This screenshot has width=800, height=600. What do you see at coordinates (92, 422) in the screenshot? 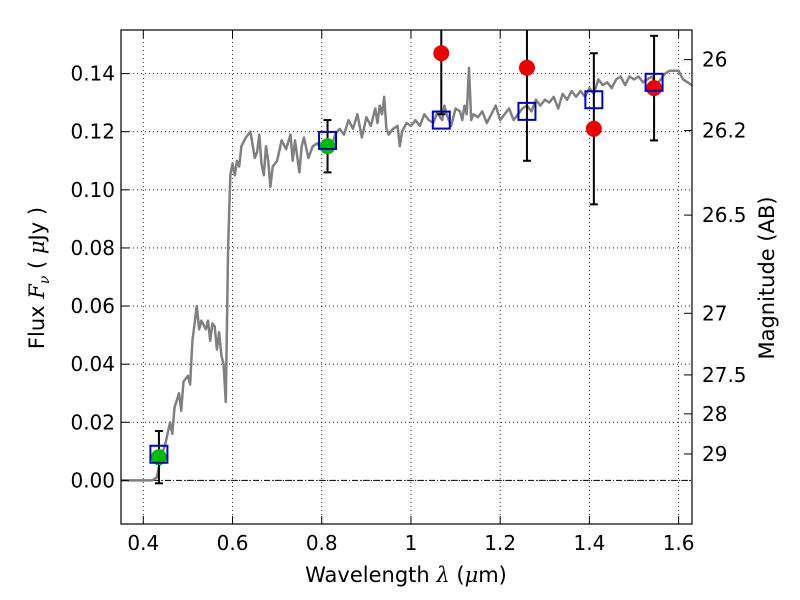
I see `y-tick-label: 0.02` at bounding box center [92, 422].